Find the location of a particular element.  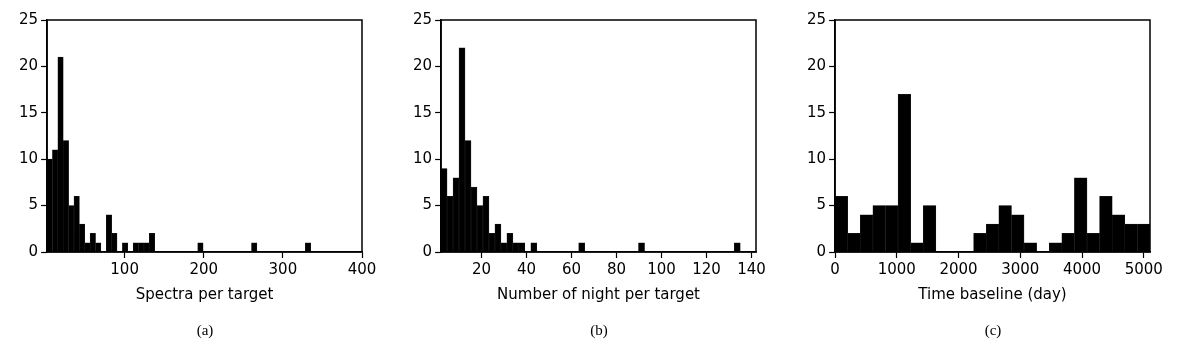

x-tick-label: 140 is located at coordinates (751, 268).